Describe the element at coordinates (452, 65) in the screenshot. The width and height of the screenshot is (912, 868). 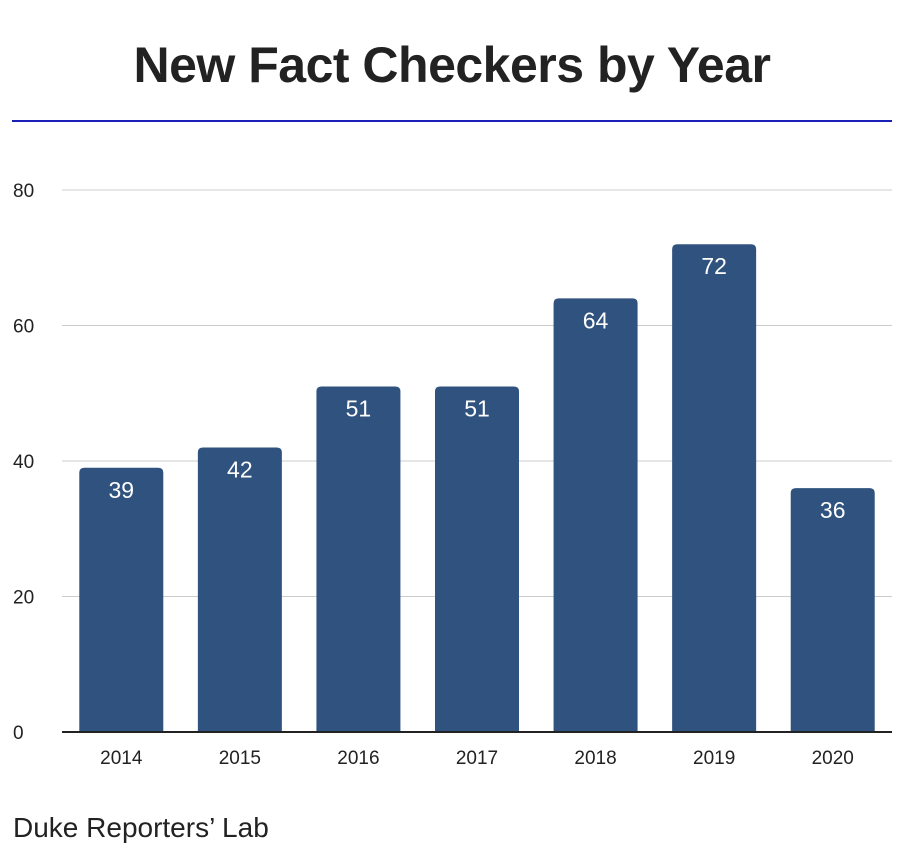
I see `chart-title: New Fact Checkers by Year` at that location.